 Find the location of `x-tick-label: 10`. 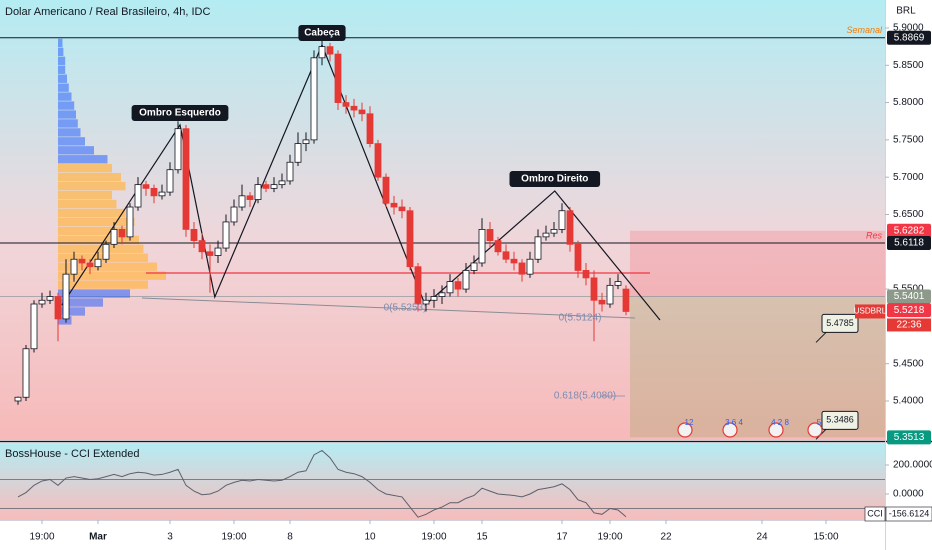

x-tick-label: 10 is located at coordinates (370, 537).